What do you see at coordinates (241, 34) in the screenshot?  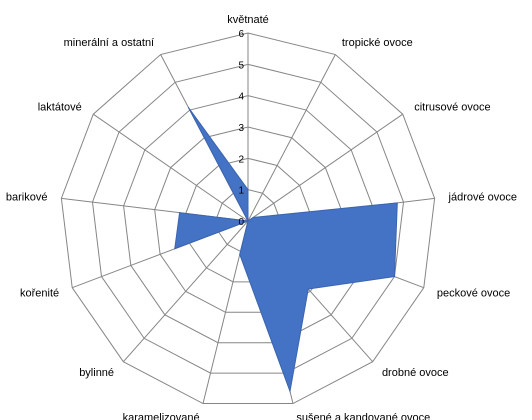 I see `tick-label-6: 6` at bounding box center [241, 34].